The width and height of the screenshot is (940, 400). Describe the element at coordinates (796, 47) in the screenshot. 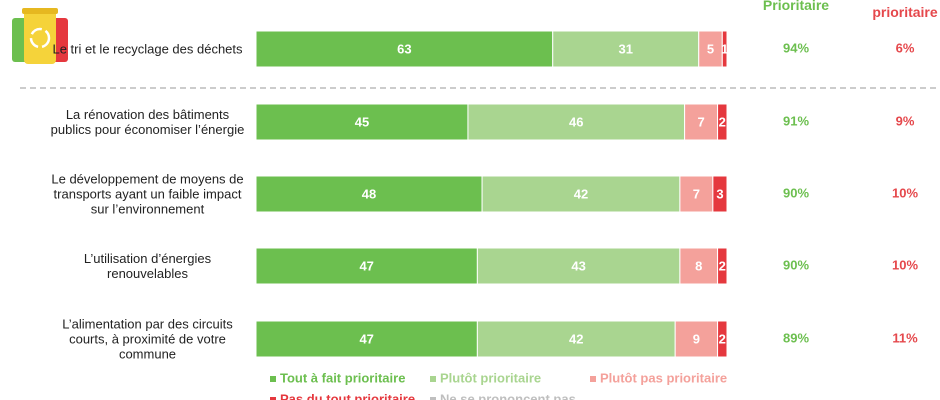

I see `summary-value: 94%` at that location.